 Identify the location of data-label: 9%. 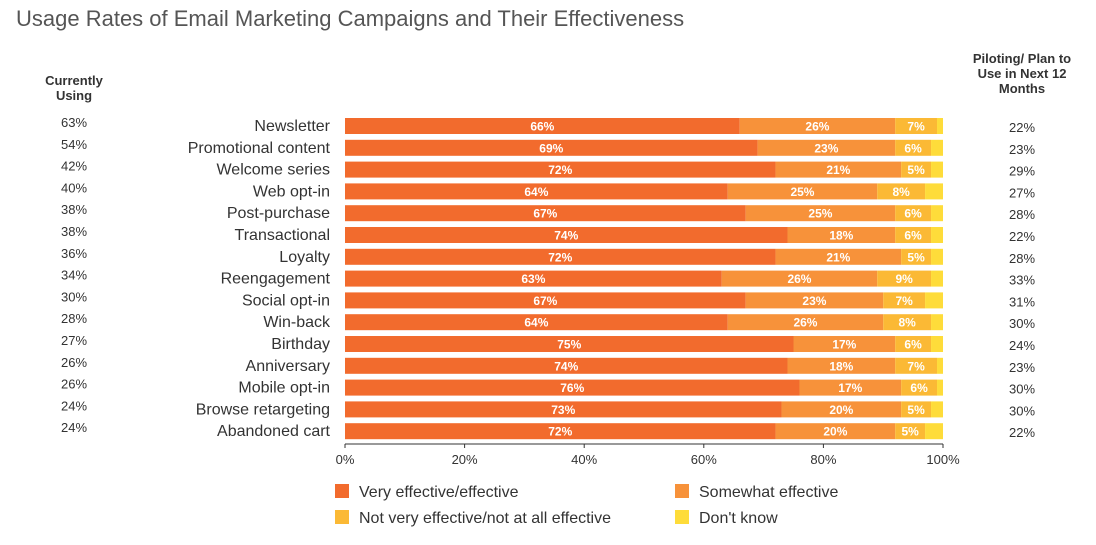
(904, 279).